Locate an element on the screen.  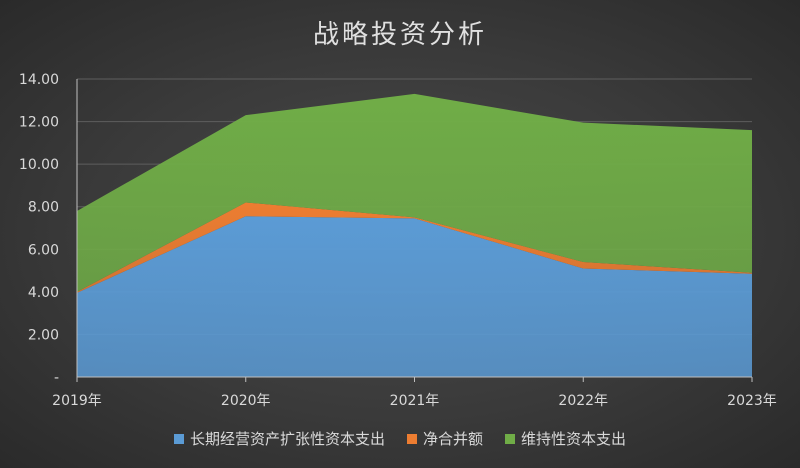
x-tick-label: 2019年 is located at coordinates (77, 401).